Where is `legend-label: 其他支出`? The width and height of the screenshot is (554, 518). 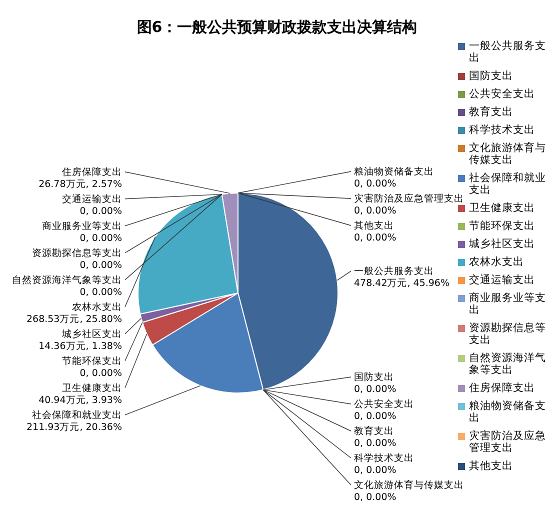 legend-label: 其他支出 is located at coordinates (491, 466).